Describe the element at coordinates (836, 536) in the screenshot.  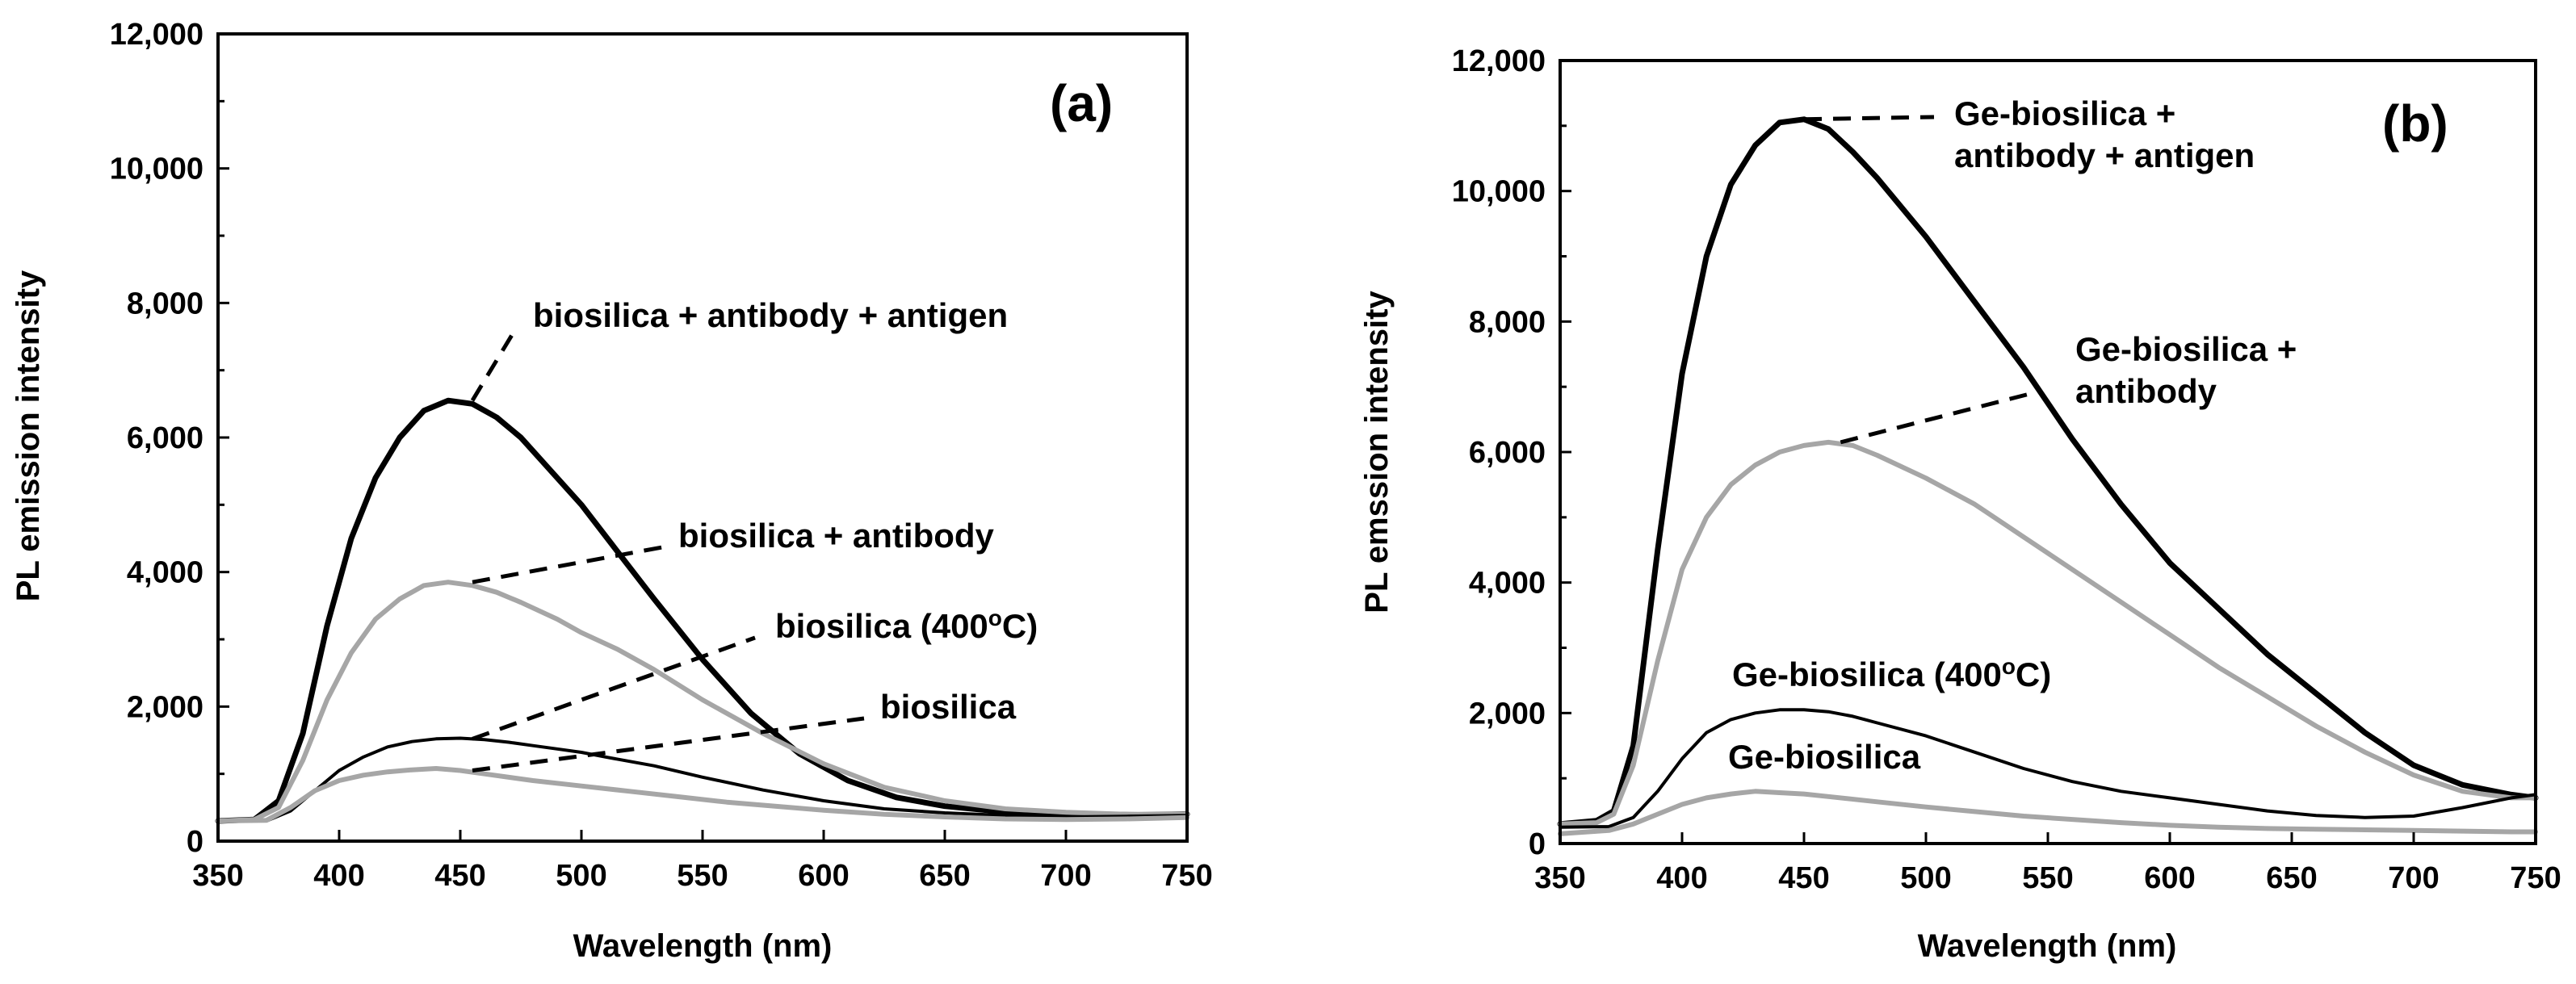
I see `annotation-label: biosilica + antibody` at that location.